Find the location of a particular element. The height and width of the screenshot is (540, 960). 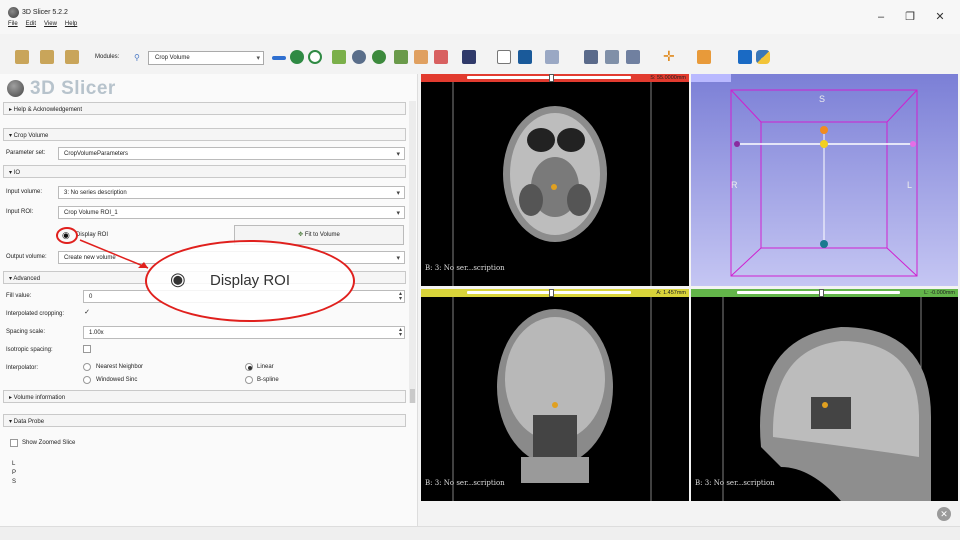

fit-icon: ✥ is located at coordinates (301, 235).